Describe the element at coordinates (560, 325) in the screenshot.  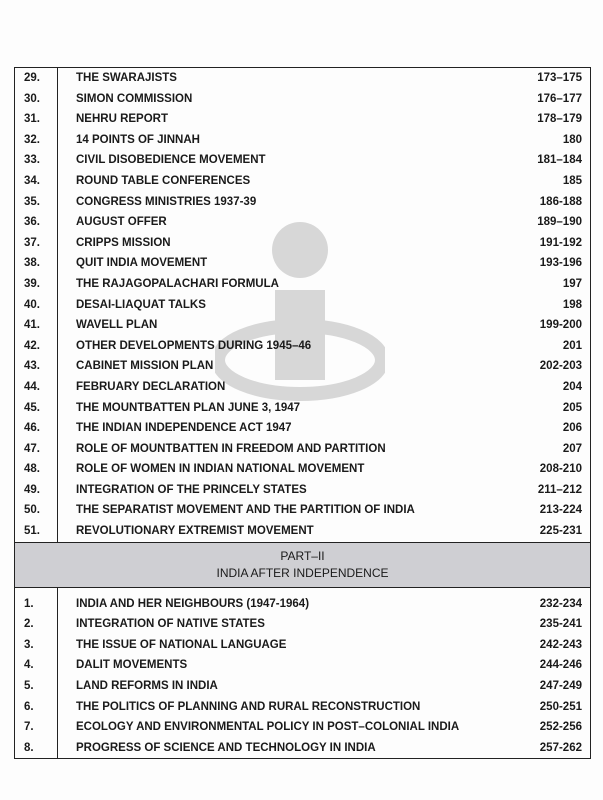
I see `page-range: 199-200` at that location.